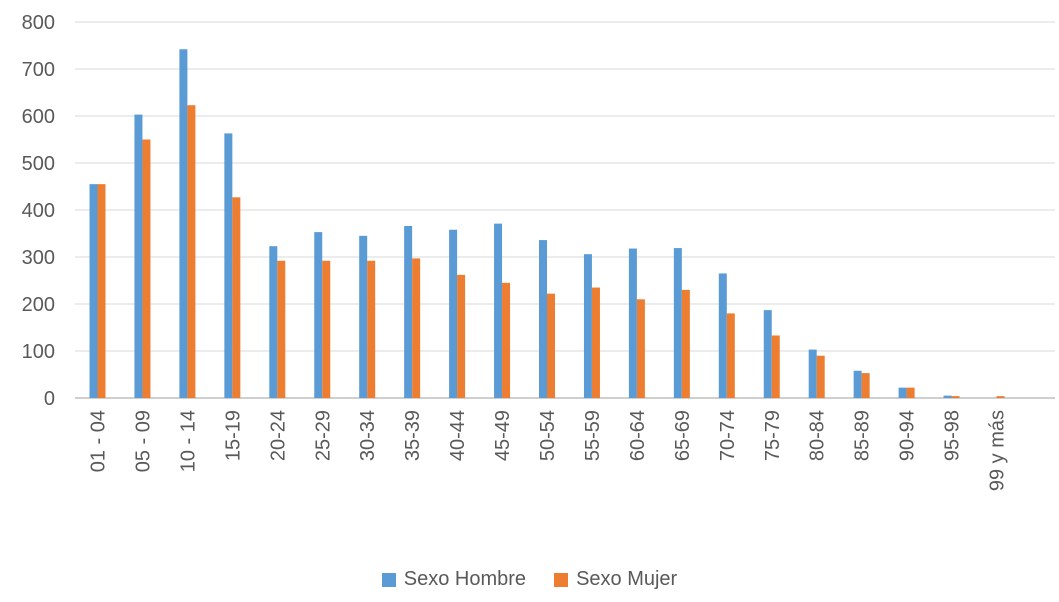  What do you see at coordinates (323, 435) in the screenshot?
I see `x-tick-label: 25-29` at bounding box center [323, 435].